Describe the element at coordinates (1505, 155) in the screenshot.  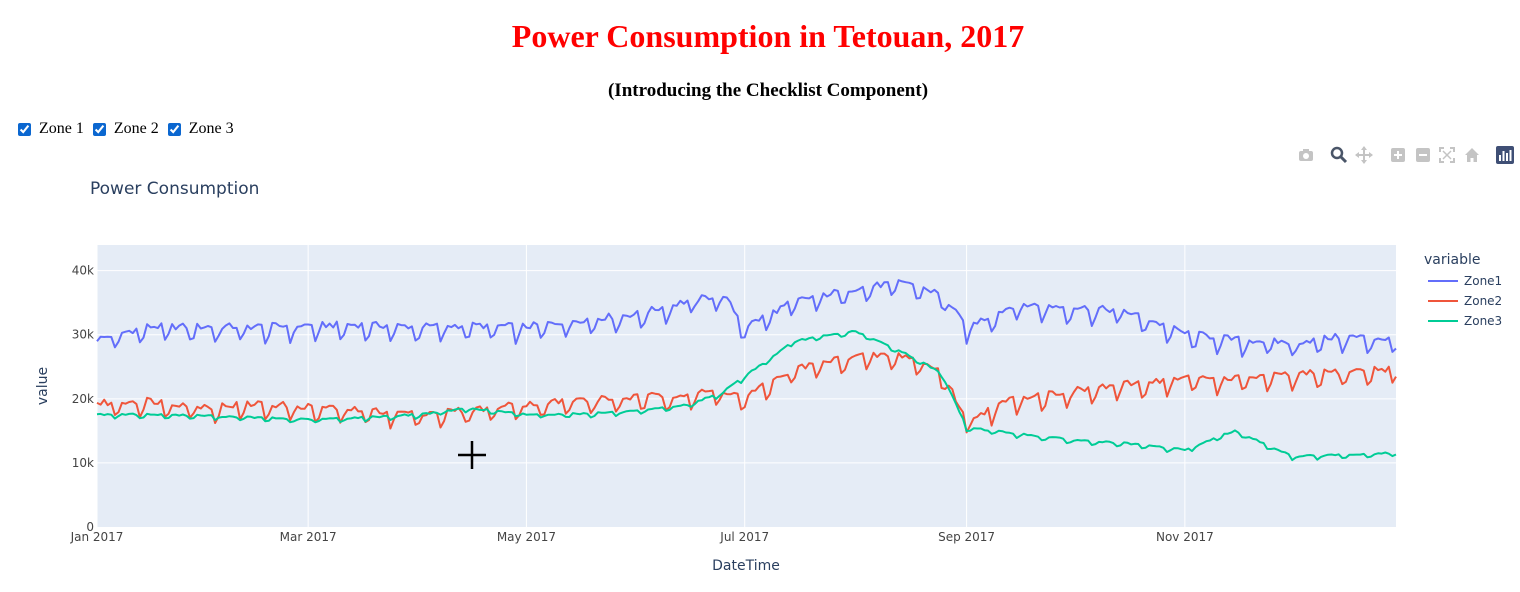
I see `plotly-logo-icon` at that location.